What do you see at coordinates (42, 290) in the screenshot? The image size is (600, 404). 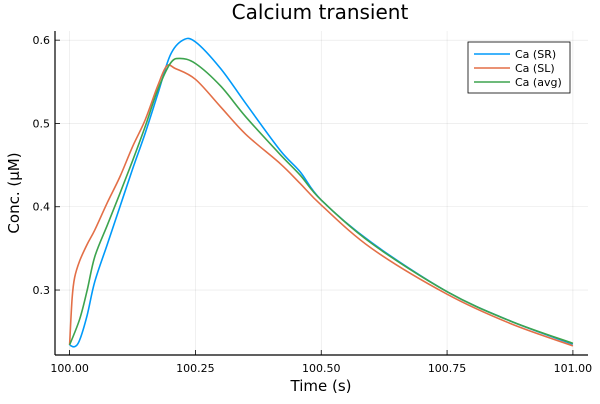 I see `y-tick-label: 0.3` at bounding box center [42, 290].